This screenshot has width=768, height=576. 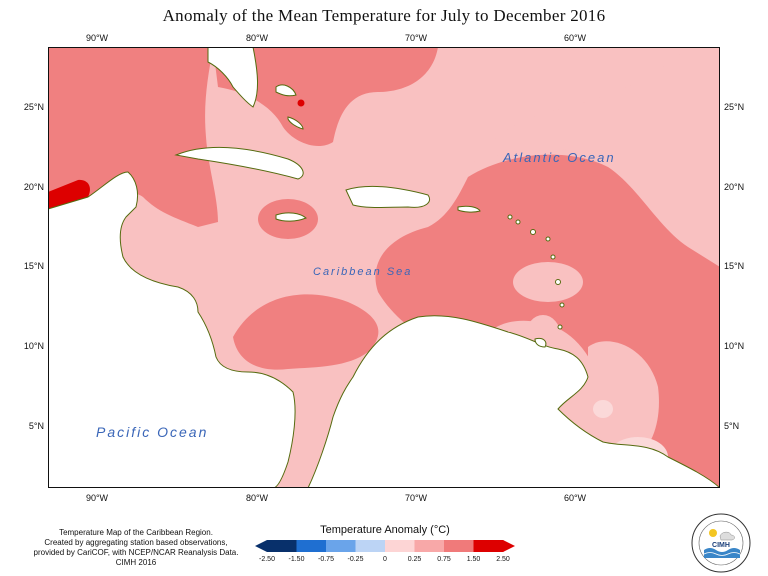 I want to click on logo-text: CIMH, so click(x=721, y=545).